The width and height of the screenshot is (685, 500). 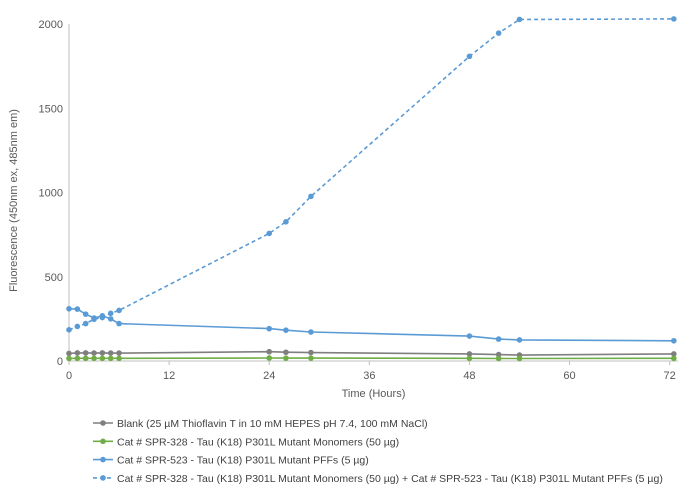 What do you see at coordinates (269, 376) in the screenshot?
I see `x-tick-label: 24` at bounding box center [269, 376].